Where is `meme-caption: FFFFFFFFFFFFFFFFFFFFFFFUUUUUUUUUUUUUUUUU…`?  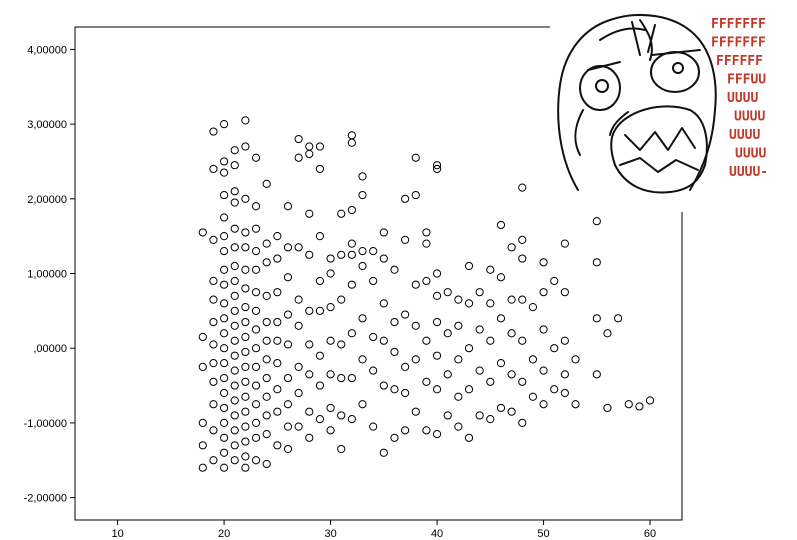
meme-caption: FFFFFFFFFFFFFFFFFFFFFFFUUUUUUUUUUUUUUUUU… is located at coordinates (739, 98).